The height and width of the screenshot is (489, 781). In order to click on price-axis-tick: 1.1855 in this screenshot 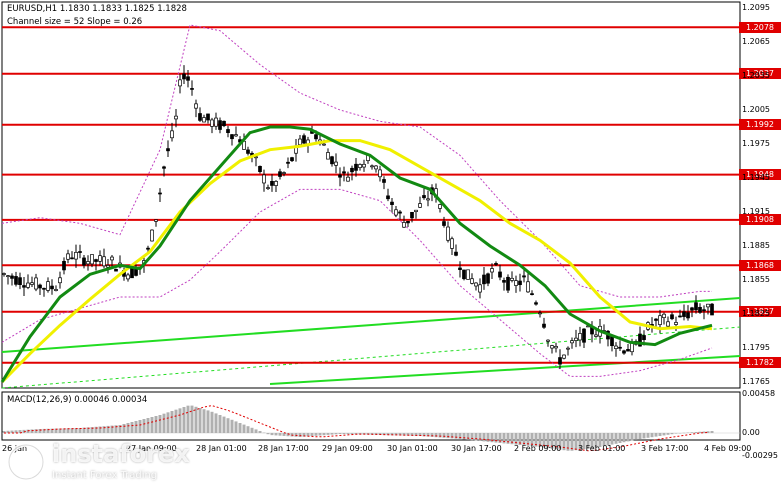, I will do `click(756, 279)`.